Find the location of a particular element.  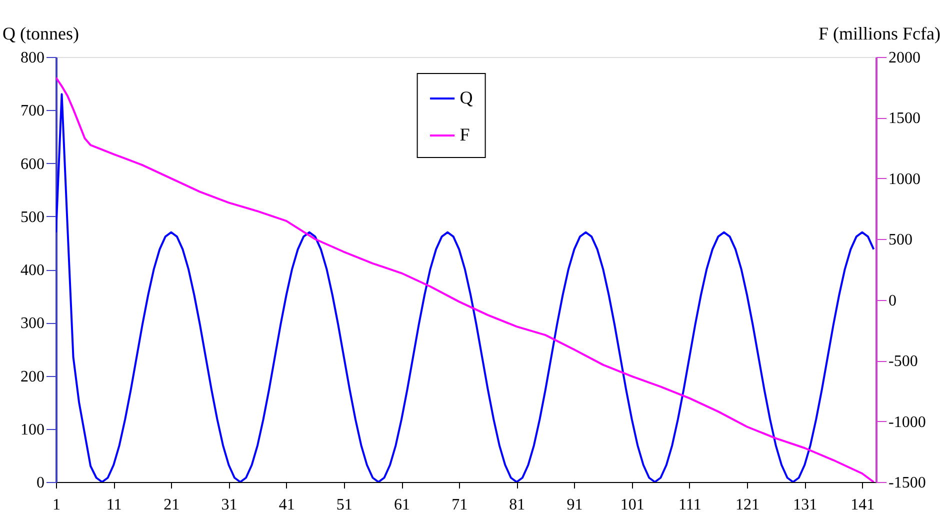

x-tick-label: 31 is located at coordinates (229, 505).